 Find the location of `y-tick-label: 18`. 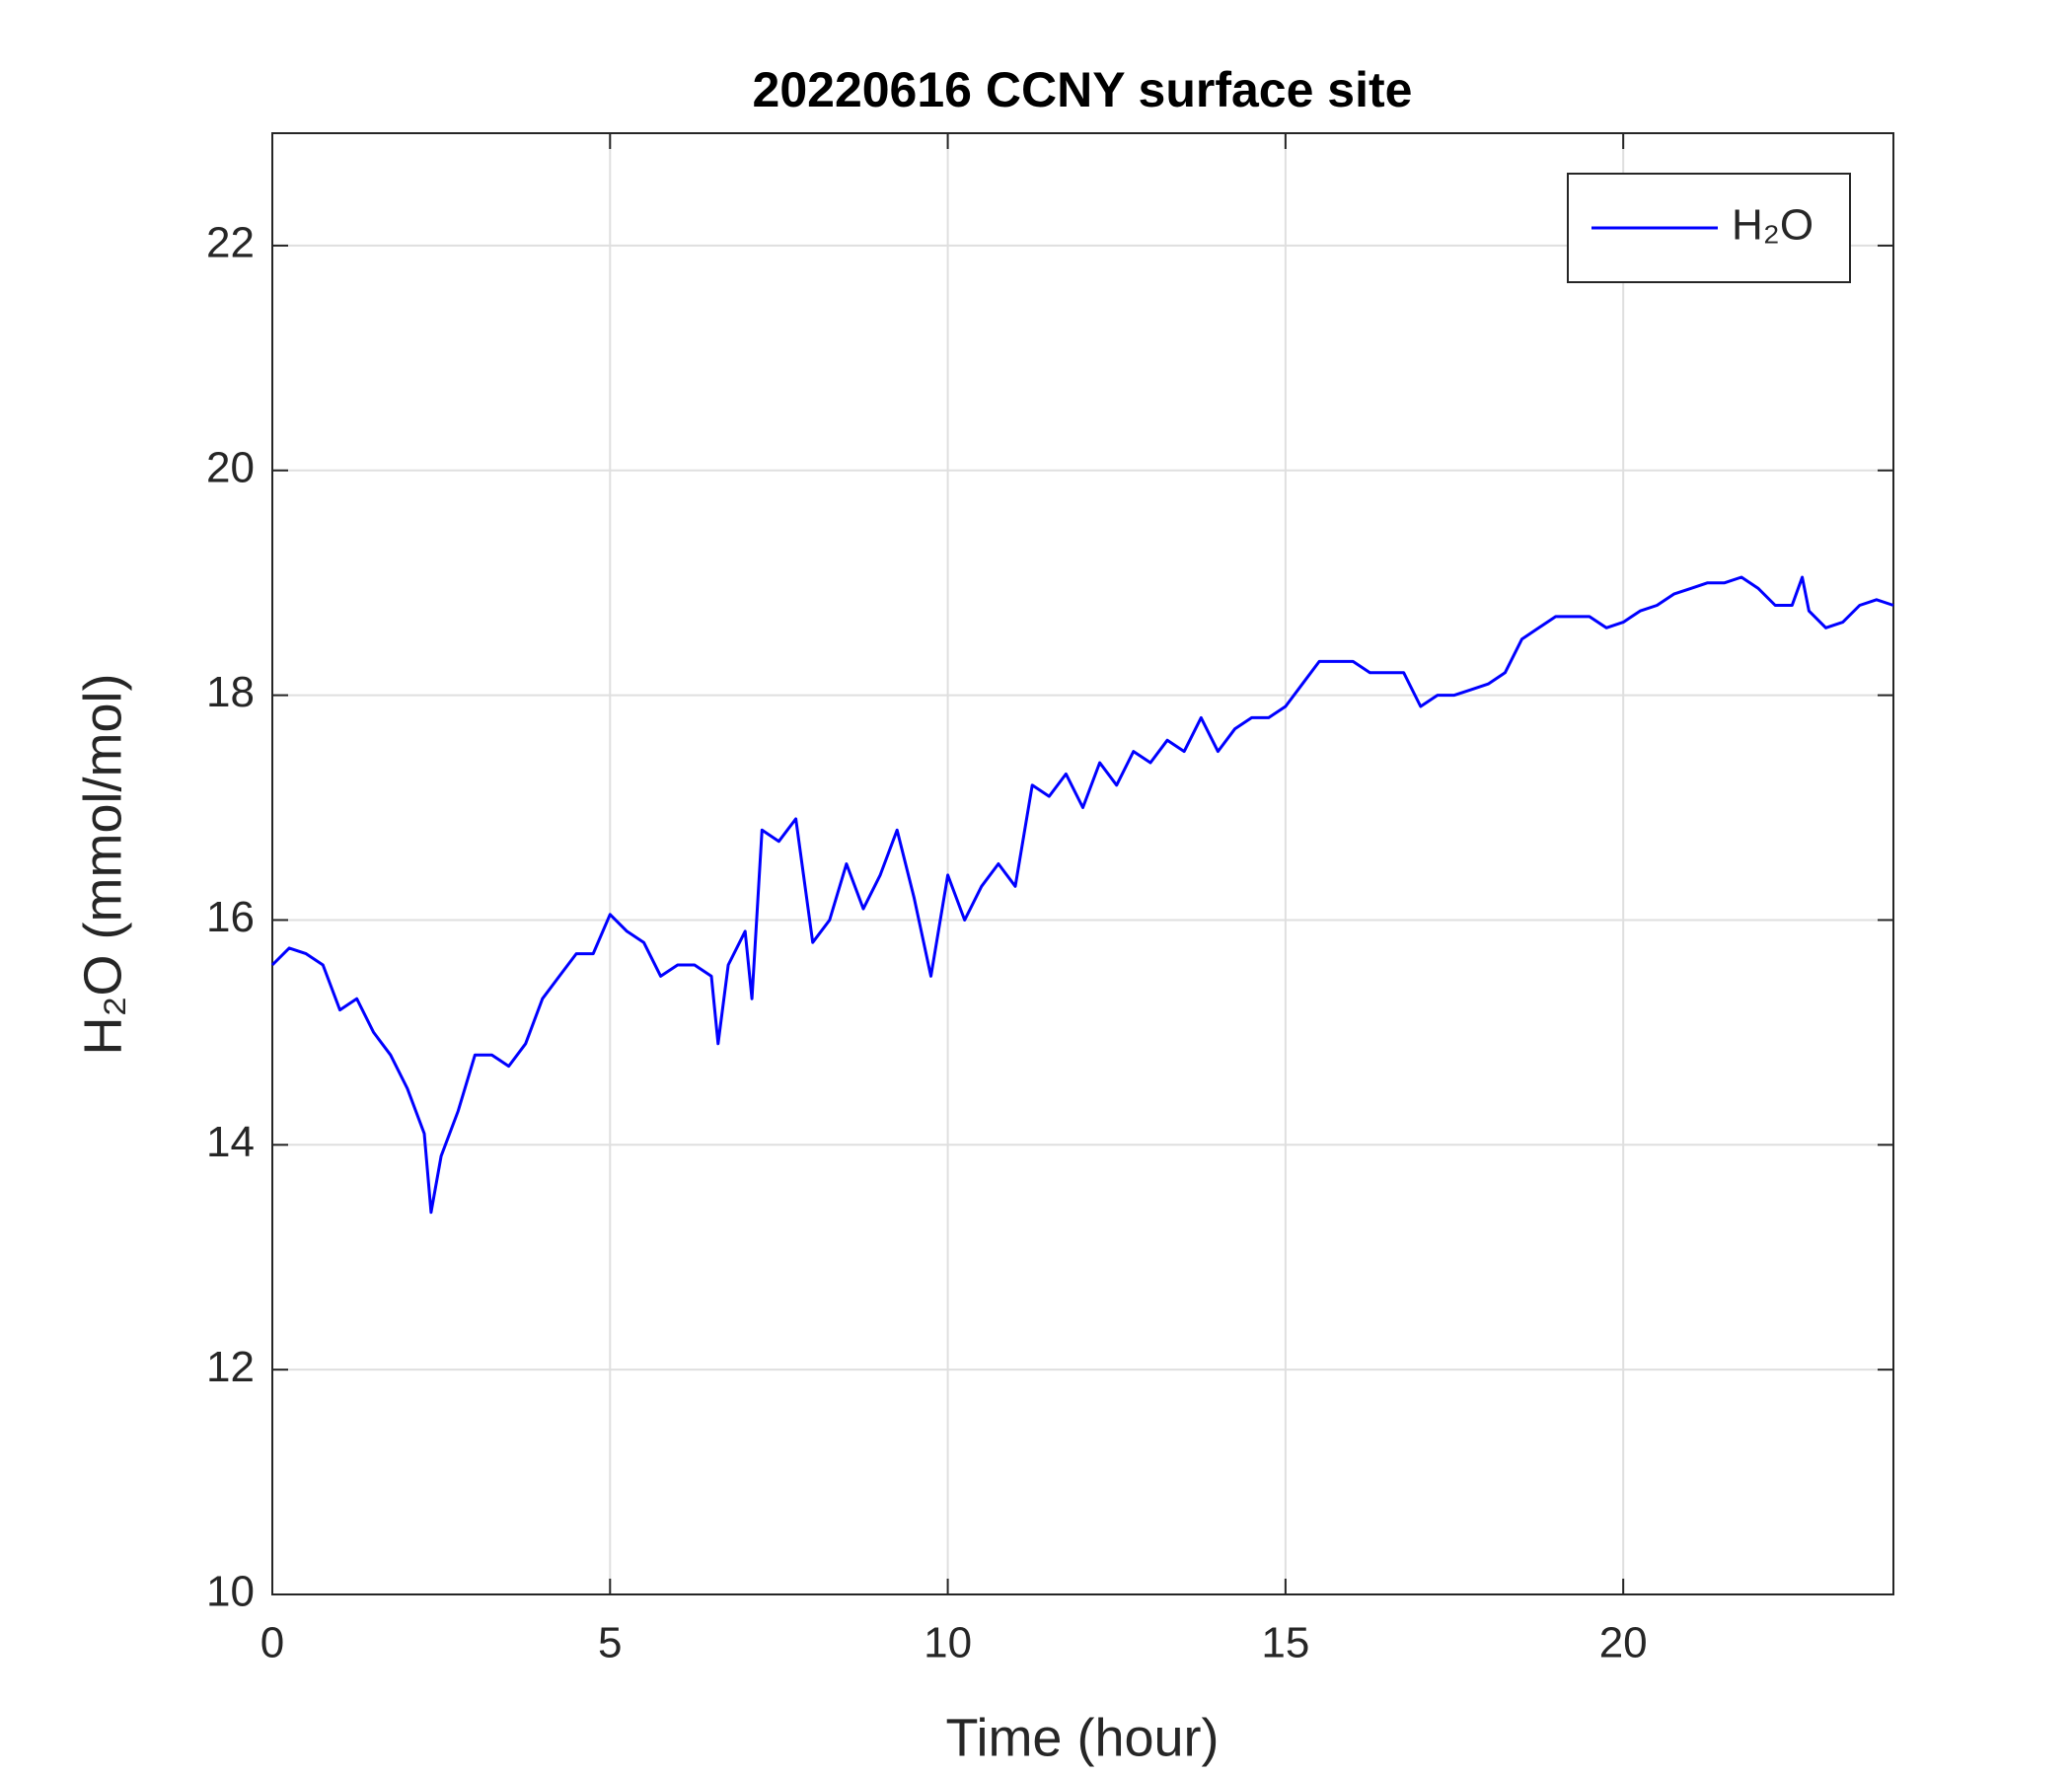

y-tick-label: 18 is located at coordinates (230, 692).